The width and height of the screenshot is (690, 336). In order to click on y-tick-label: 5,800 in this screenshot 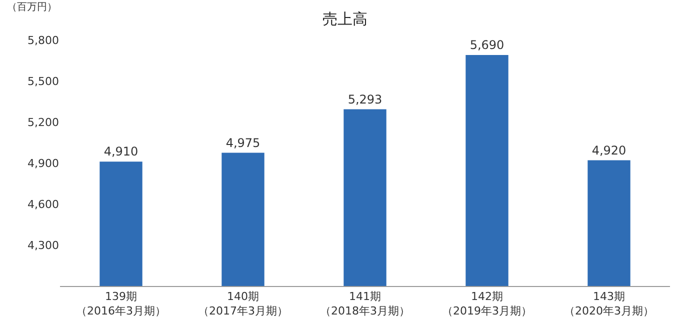, I will do `click(43, 40)`.